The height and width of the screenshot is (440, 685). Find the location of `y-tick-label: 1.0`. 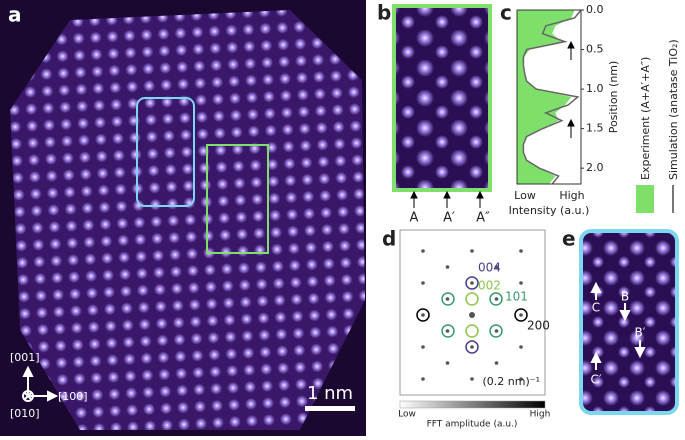

y-tick-label: 1.0 is located at coordinates (595, 88).